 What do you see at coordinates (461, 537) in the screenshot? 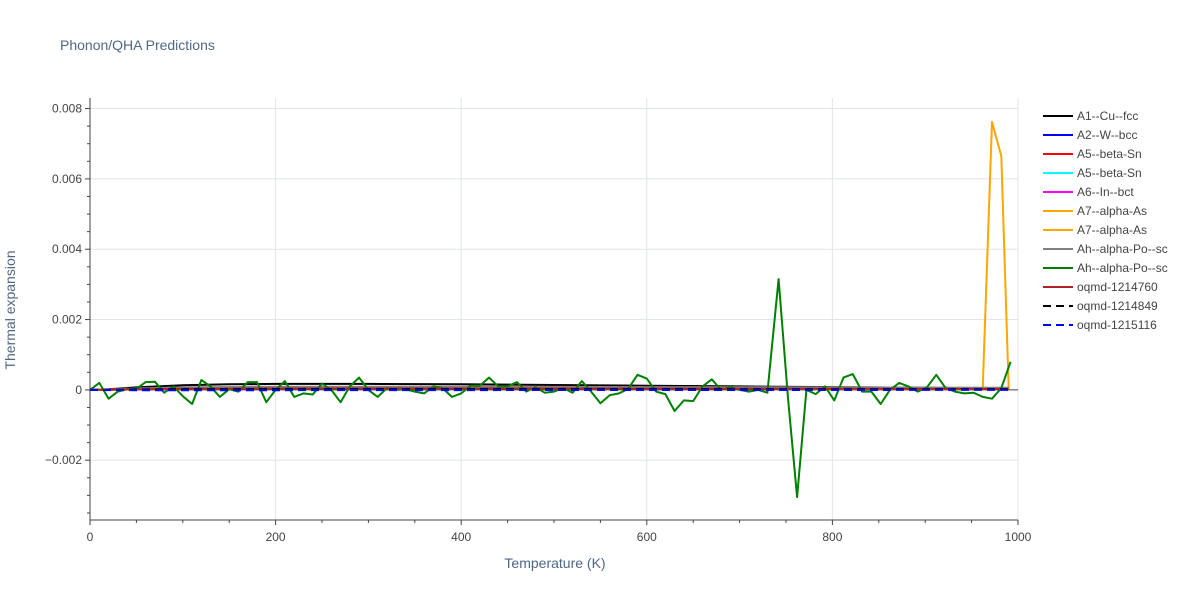
I see `x-tick-label: 400` at bounding box center [461, 537].